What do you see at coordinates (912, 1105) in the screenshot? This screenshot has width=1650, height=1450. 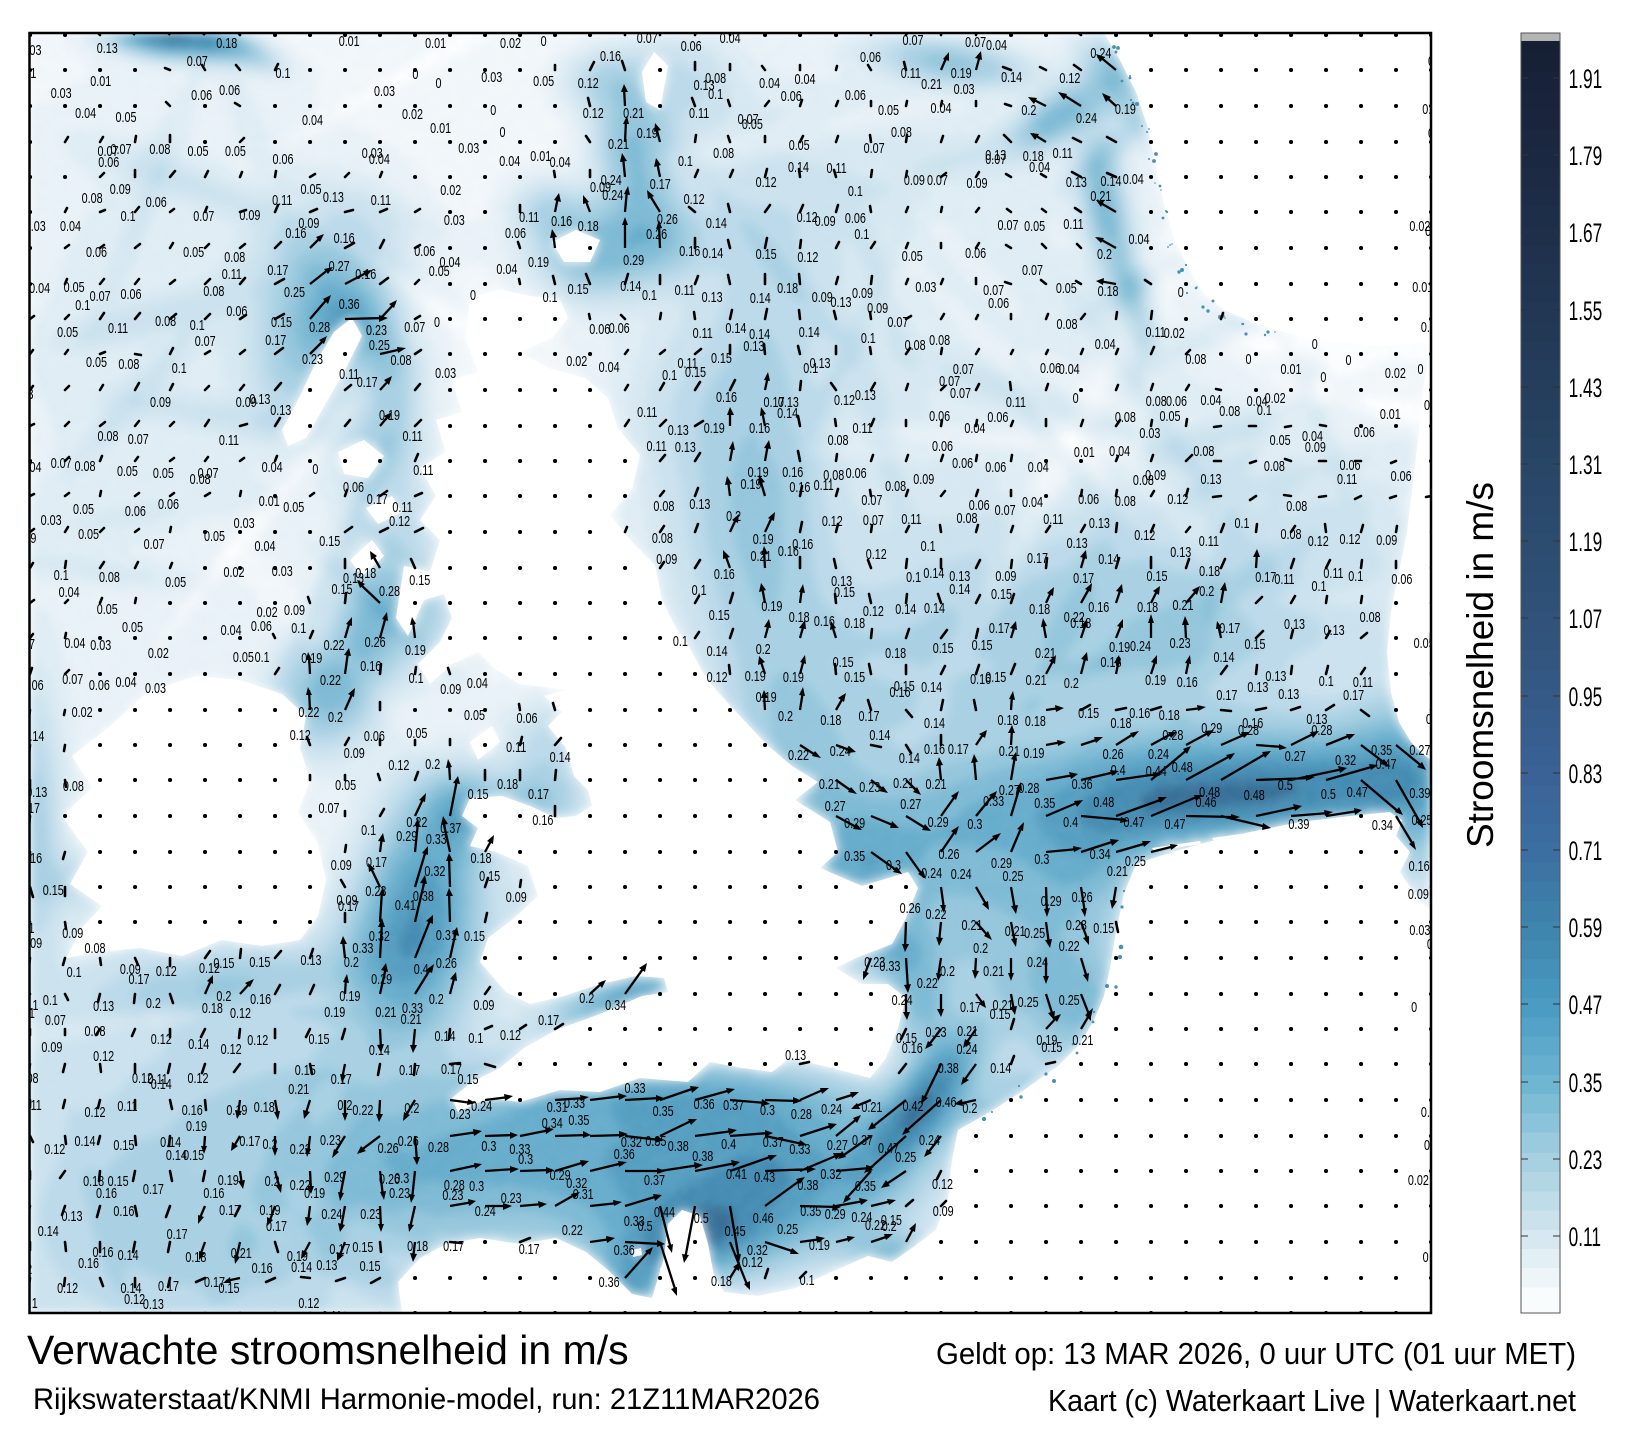 I see `svg-text: 0.42` at bounding box center [912, 1105].